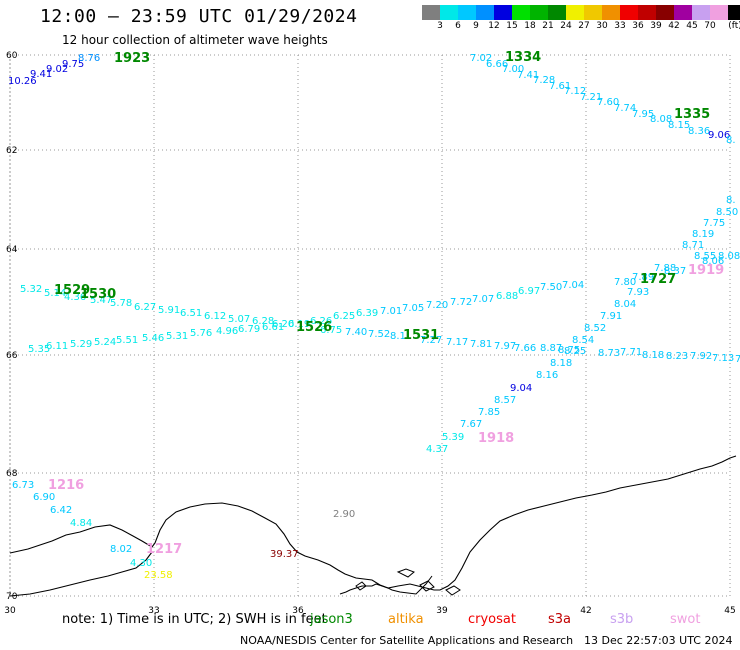 This screenshot has height=650, width=740. Describe the element at coordinates (675, 271) in the screenshot. I see `wave-height-value: 8.37` at that location.